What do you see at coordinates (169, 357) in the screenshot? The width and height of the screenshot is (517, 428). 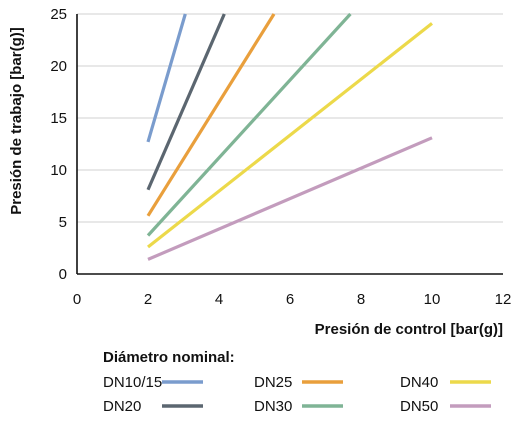 I see `legend-title: Diámetro nominal:` at bounding box center [169, 357].